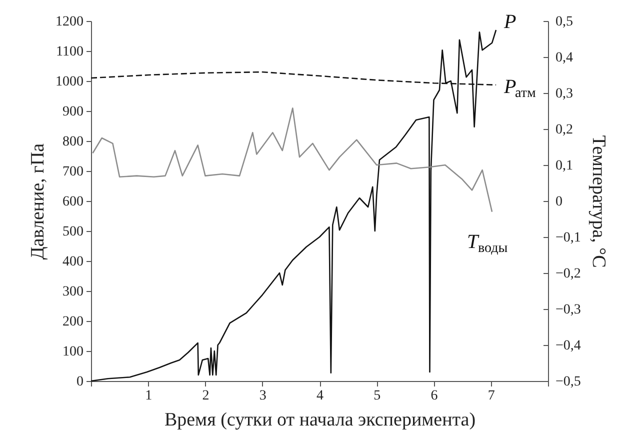 The height and width of the screenshot is (438, 622). I want to click on y2-tick-label: −0,2, so click(568, 274).